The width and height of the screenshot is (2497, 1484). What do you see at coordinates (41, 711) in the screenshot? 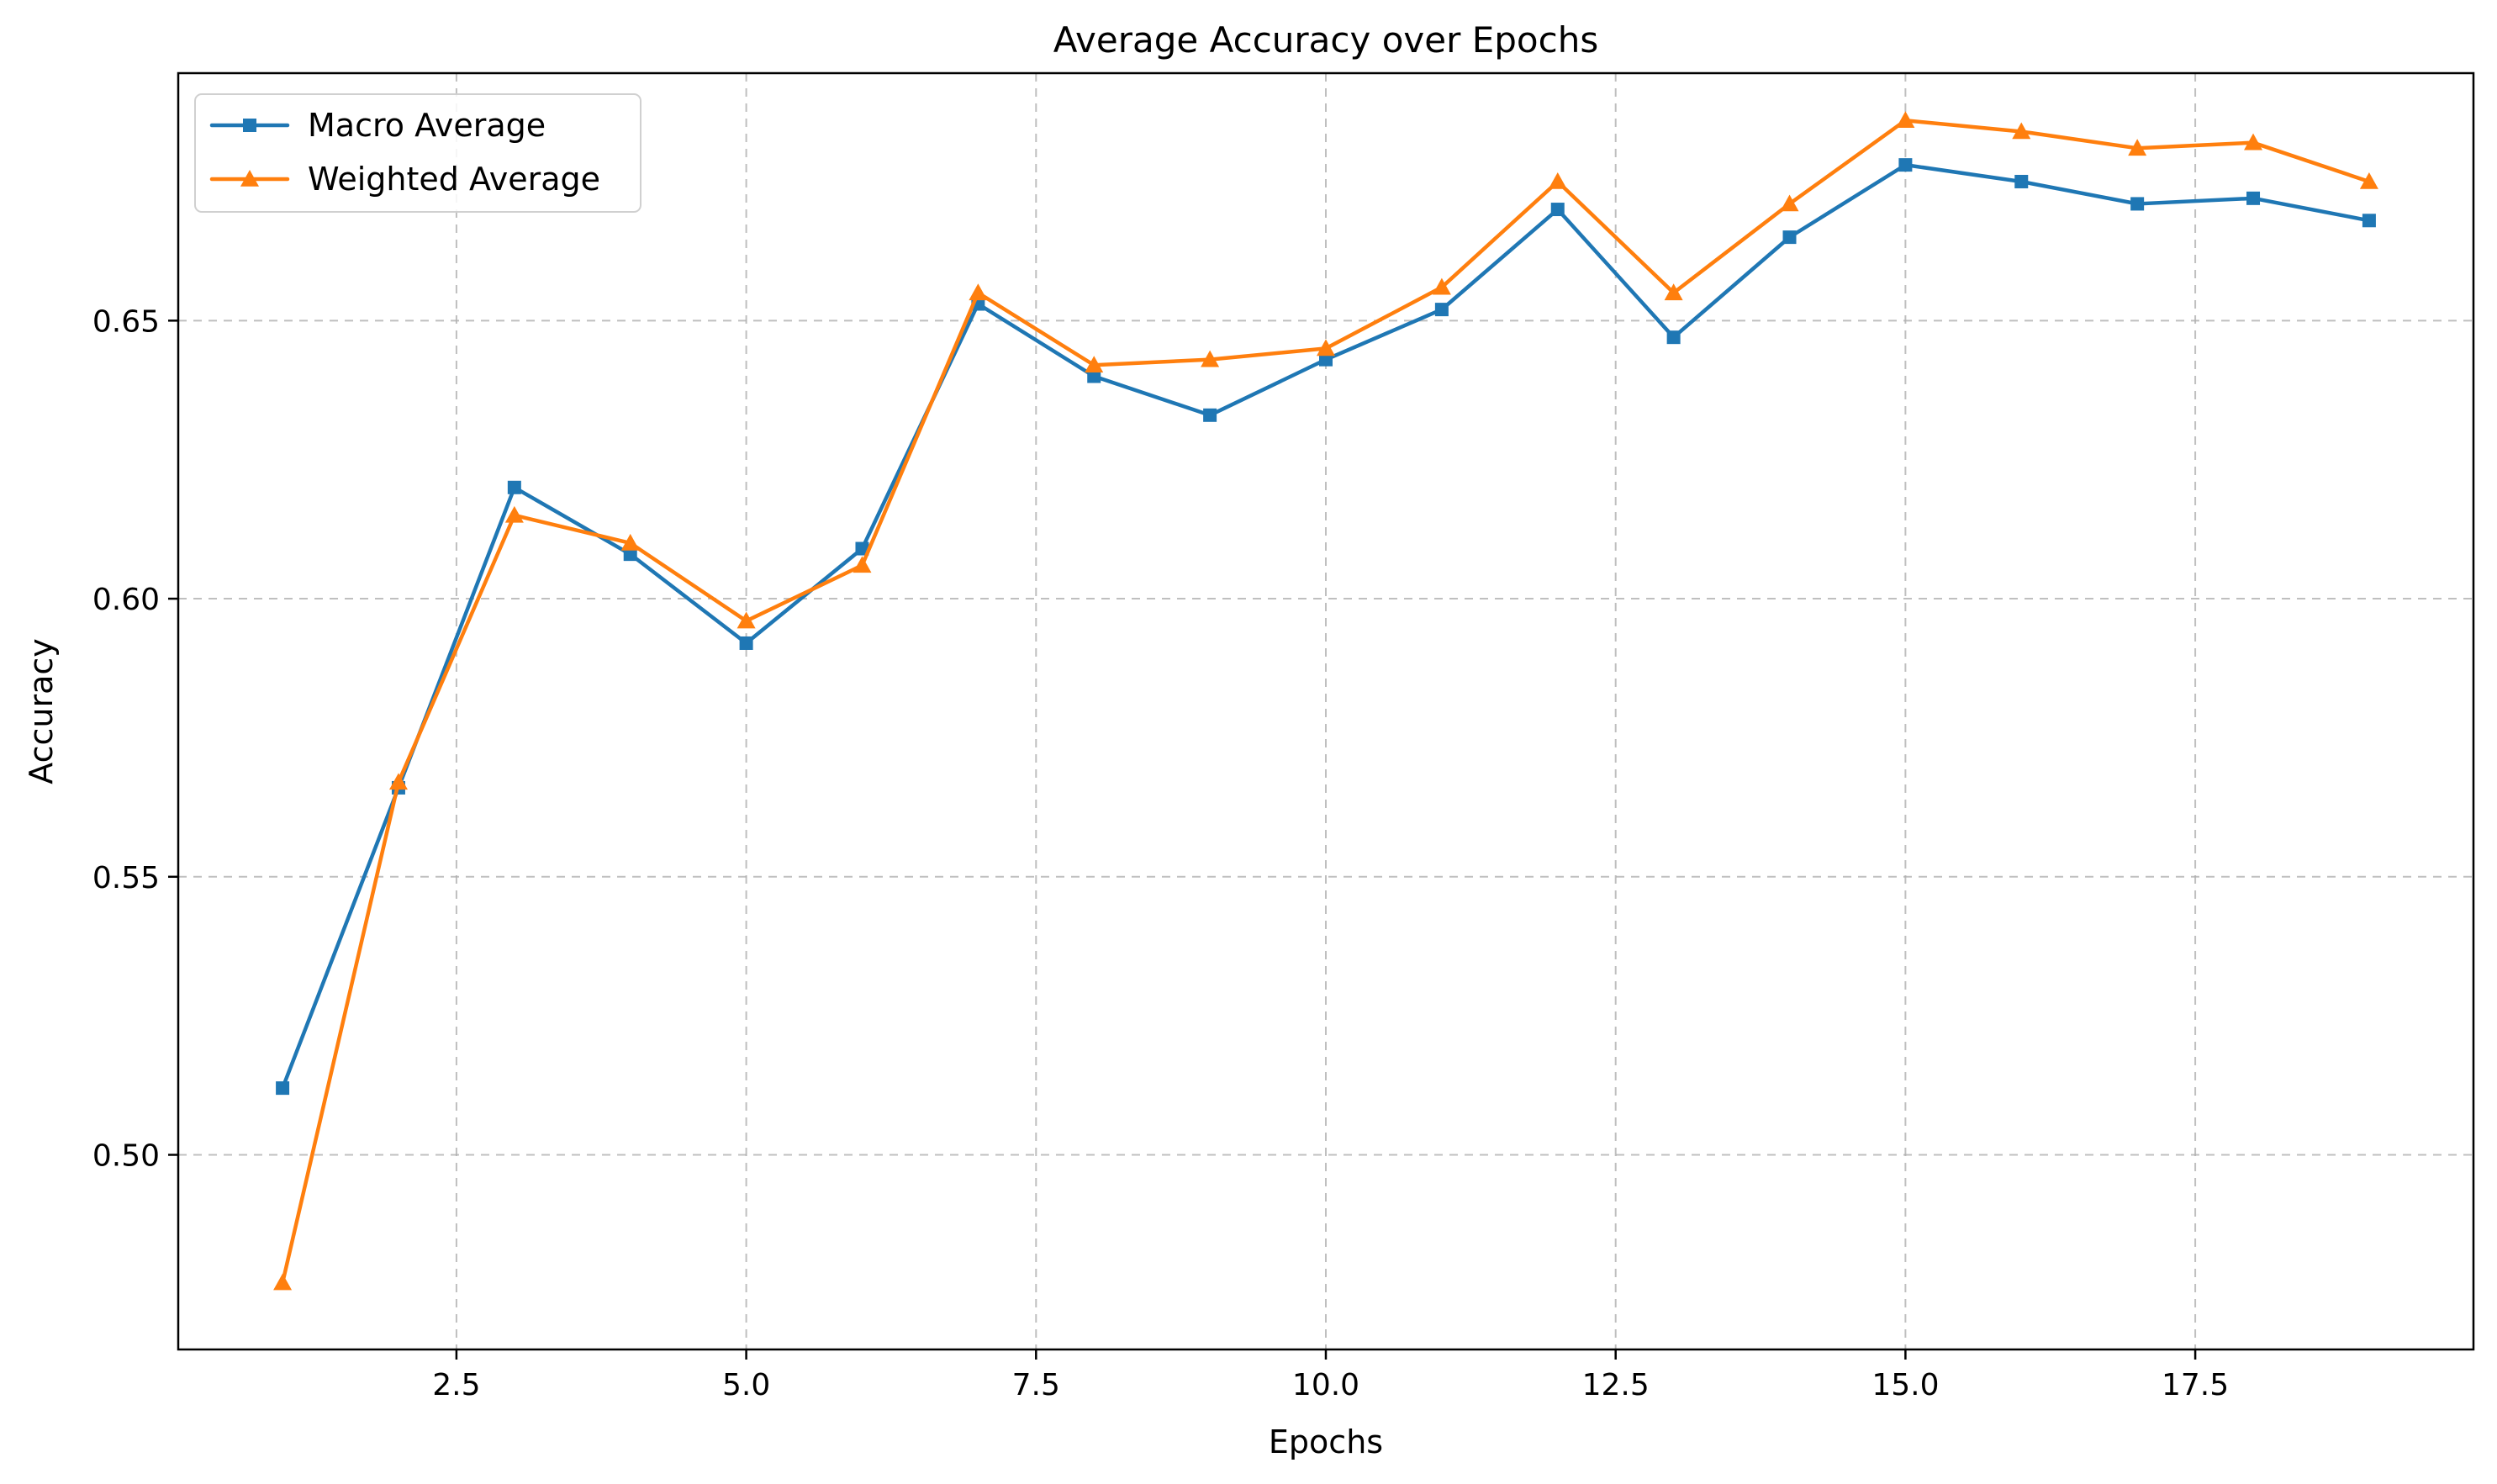
I see `y-axis-label: Accuracy` at bounding box center [41, 711].